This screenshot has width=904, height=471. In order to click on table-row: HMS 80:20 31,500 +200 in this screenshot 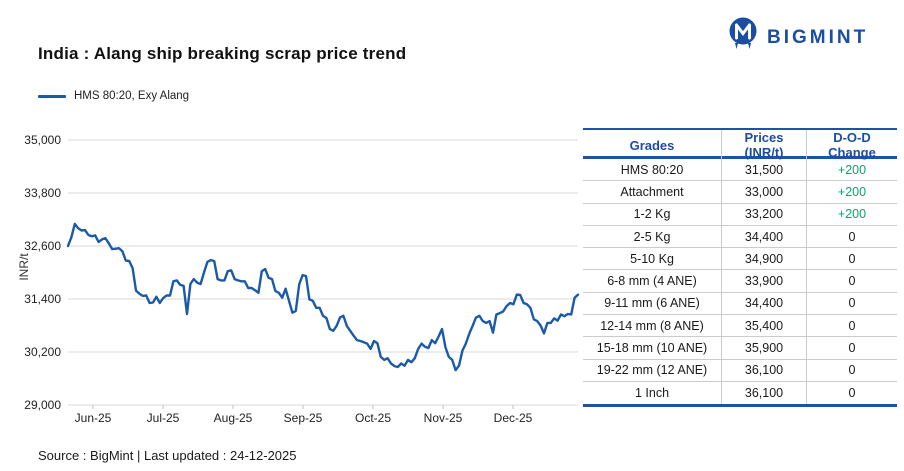, I will do `click(740, 170)`.